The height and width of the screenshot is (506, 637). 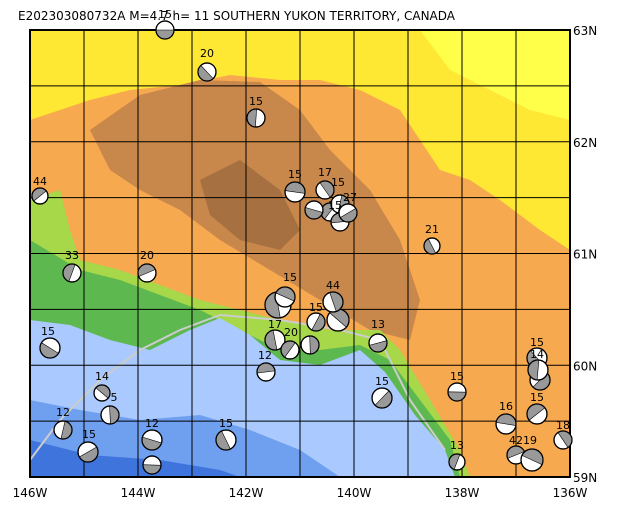 What do you see at coordinates (585, 478) in the screenshot?
I see `lat-label: 59N` at bounding box center [585, 478].